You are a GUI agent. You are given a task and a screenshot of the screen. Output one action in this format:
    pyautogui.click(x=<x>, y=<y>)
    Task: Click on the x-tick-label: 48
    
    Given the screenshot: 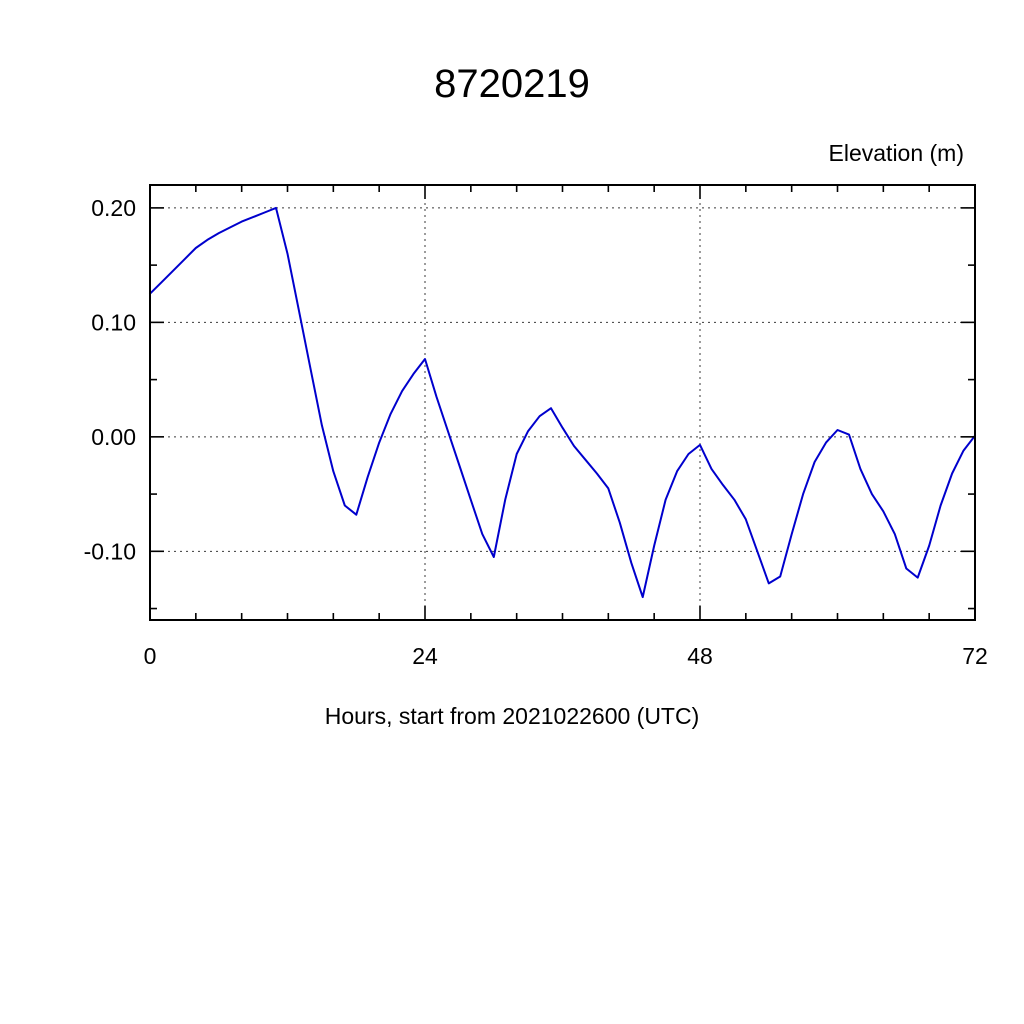 What is the action you would take?
    pyautogui.click(x=700, y=656)
    